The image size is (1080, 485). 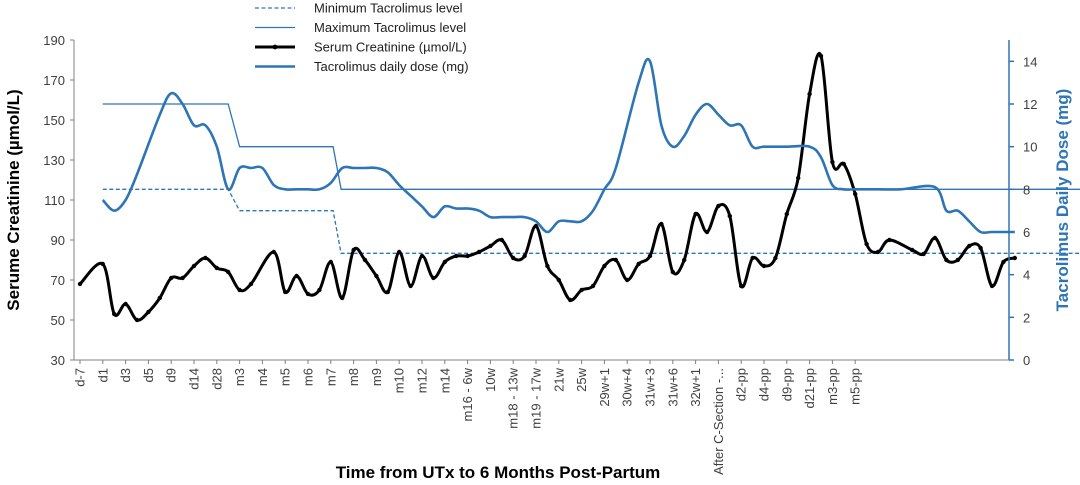 What do you see at coordinates (275, 47) in the screenshot?
I see `legend-marker` at bounding box center [275, 47].